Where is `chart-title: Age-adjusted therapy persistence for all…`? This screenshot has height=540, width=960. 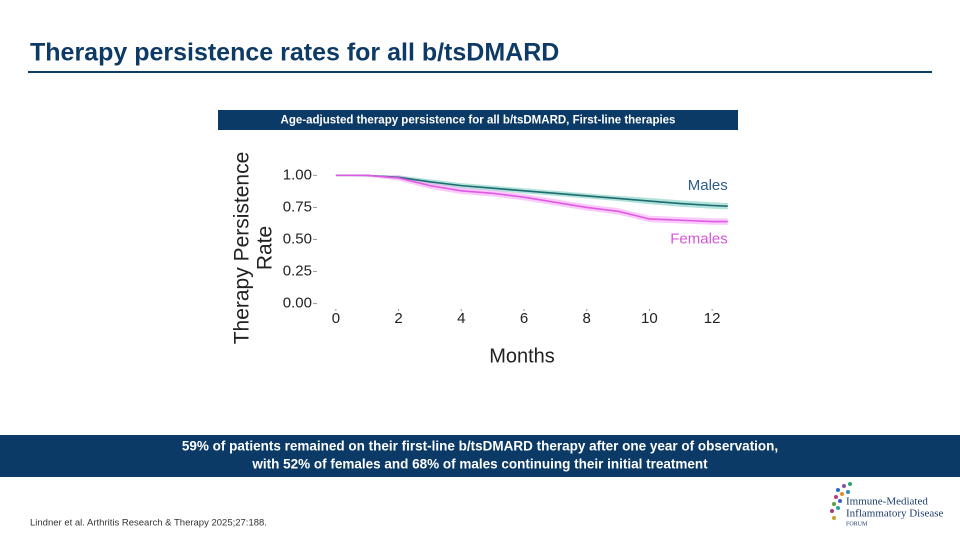
chart-title: Age-adjusted therapy persistence for all… is located at coordinates (478, 121).